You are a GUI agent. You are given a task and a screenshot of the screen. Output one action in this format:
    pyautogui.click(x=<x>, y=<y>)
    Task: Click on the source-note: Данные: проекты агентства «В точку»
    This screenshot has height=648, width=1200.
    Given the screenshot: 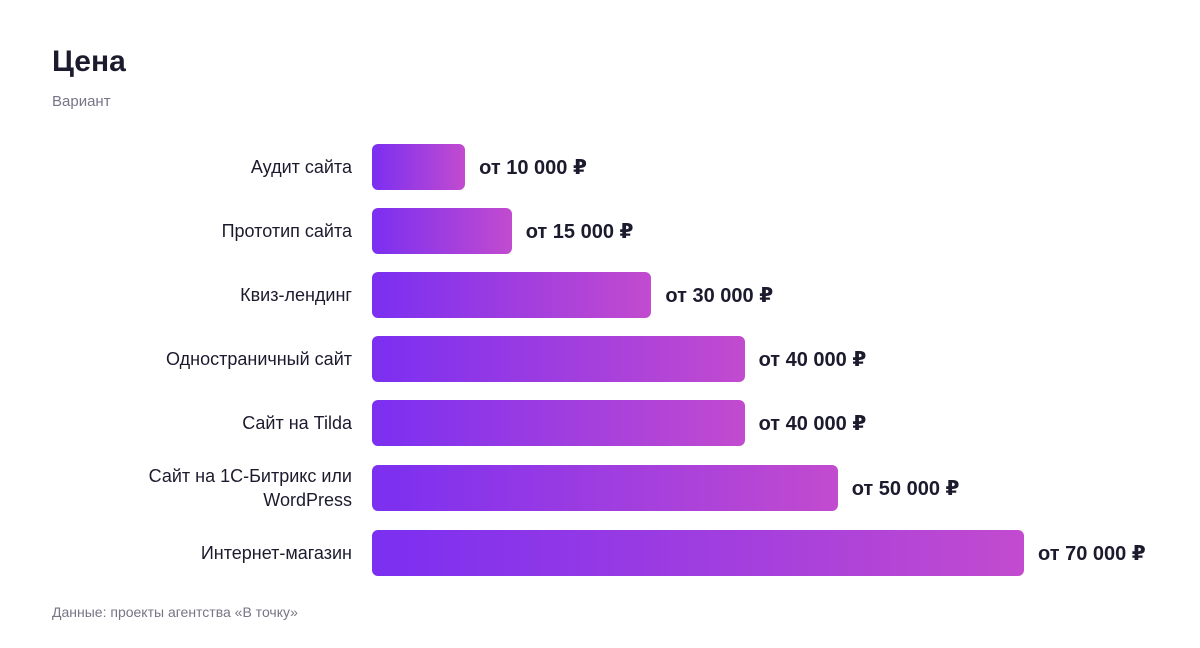 What is the action you would take?
    pyautogui.click(x=175, y=612)
    